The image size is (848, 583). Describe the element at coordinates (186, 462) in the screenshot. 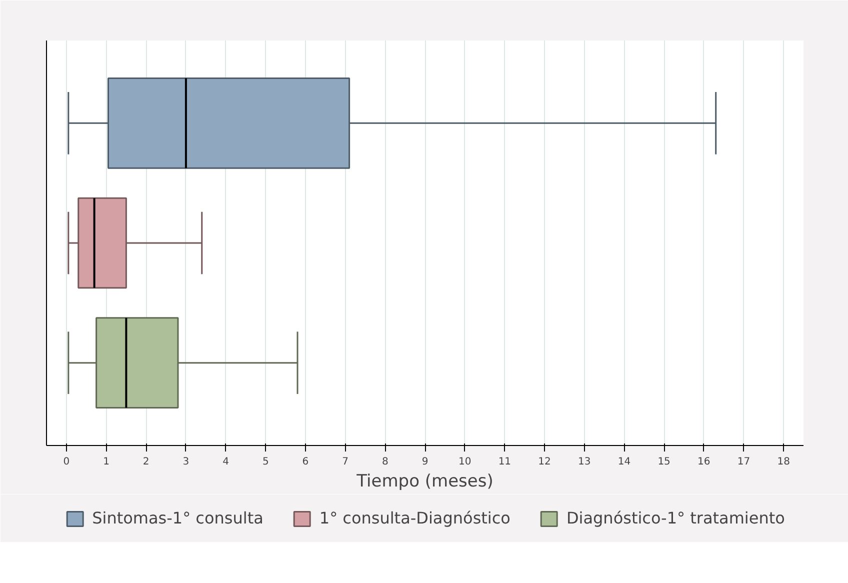

I see `x-tick-label: 3` at that location.